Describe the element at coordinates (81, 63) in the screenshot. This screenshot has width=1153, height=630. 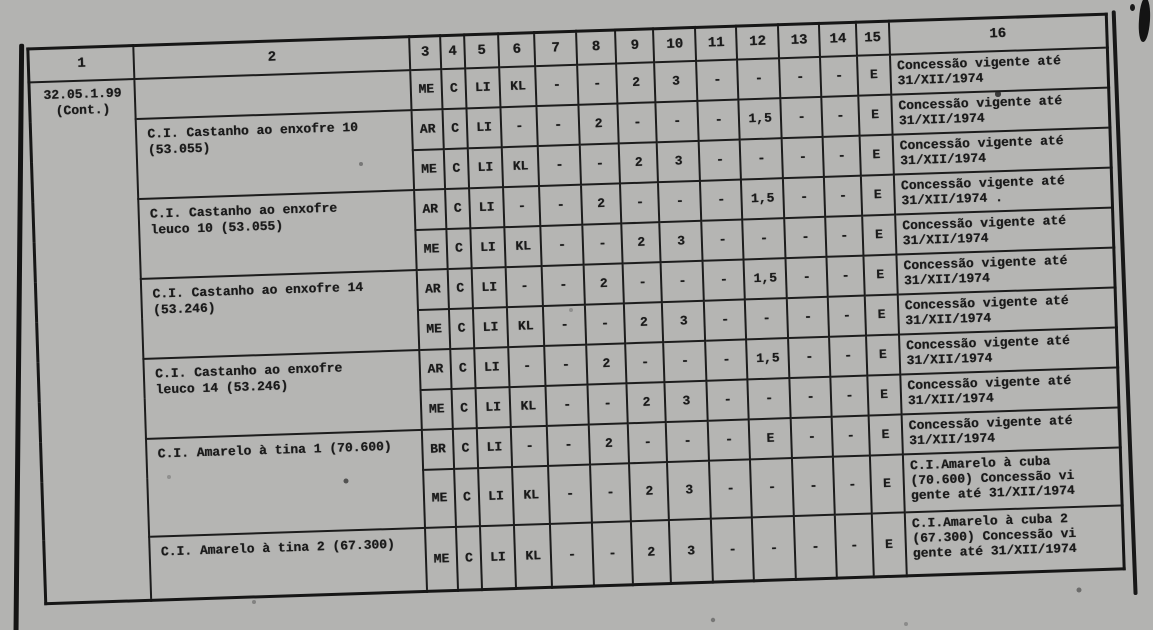
I see `column-header-1: 1` at that location.